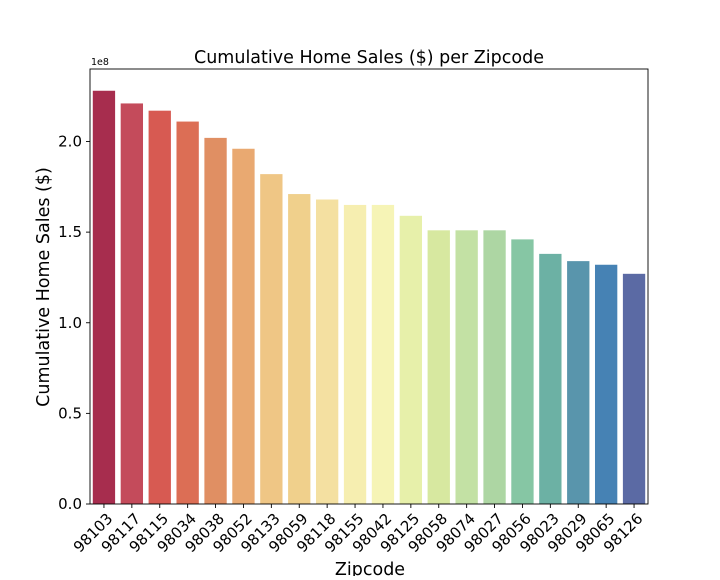 The image size is (720, 580). What do you see at coordinates (70, 504) in the screenshot?
I see `y-tick-label: 0.0` at bounding box center [70, 504].